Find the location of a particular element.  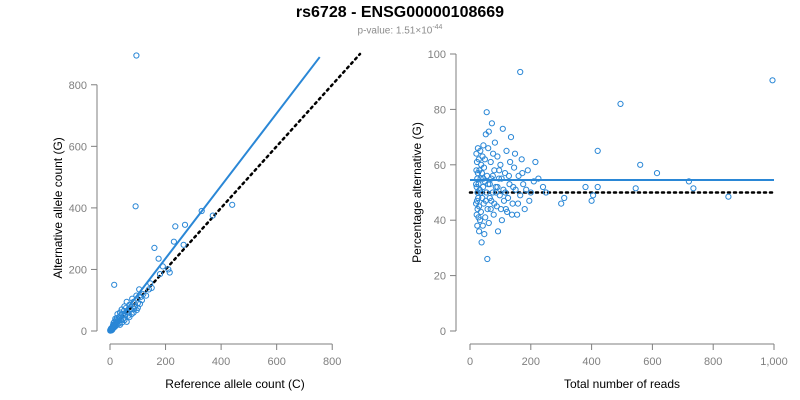

right-y-tick-label: 20 is located at coordinates (440, 277).